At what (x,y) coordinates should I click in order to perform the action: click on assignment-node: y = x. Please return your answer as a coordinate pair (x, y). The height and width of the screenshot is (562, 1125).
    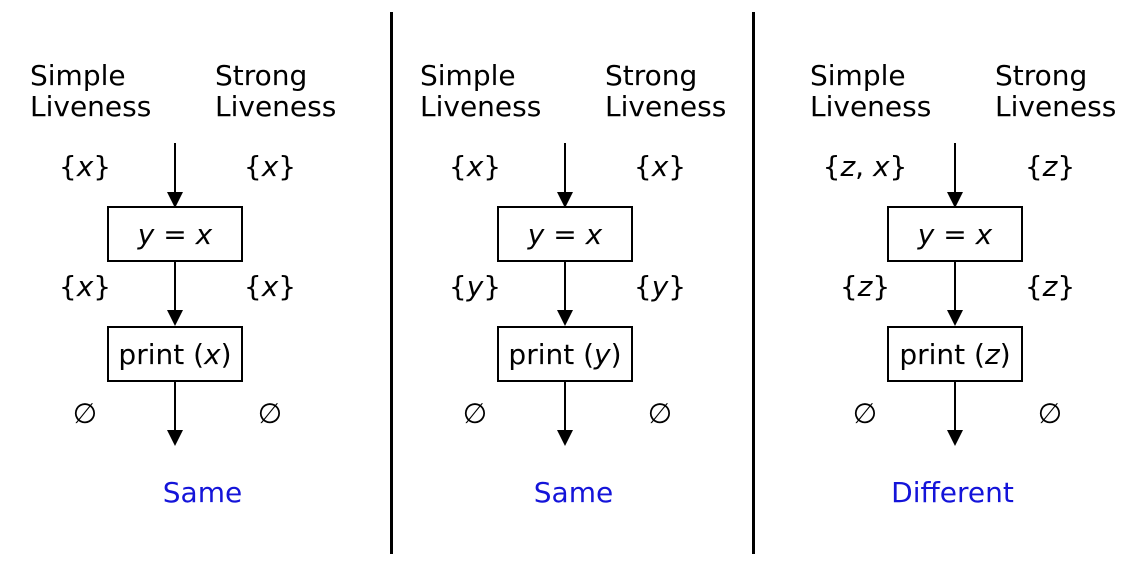
    Looking at the image, I should click on (565, 234).